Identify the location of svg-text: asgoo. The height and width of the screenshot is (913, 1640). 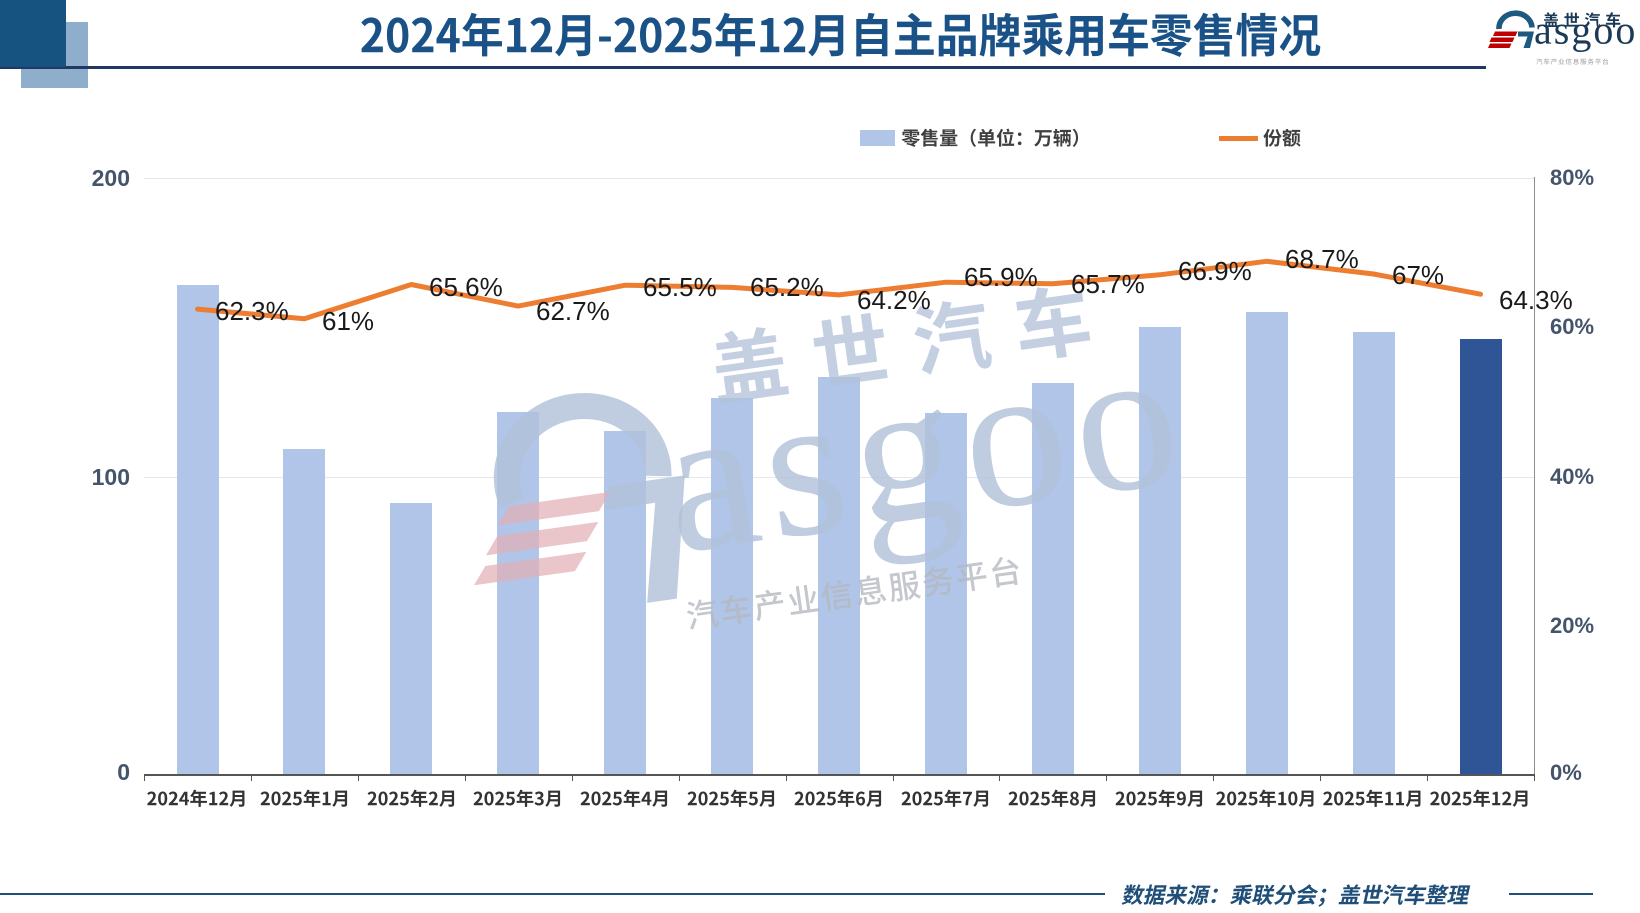
(1585, 30).